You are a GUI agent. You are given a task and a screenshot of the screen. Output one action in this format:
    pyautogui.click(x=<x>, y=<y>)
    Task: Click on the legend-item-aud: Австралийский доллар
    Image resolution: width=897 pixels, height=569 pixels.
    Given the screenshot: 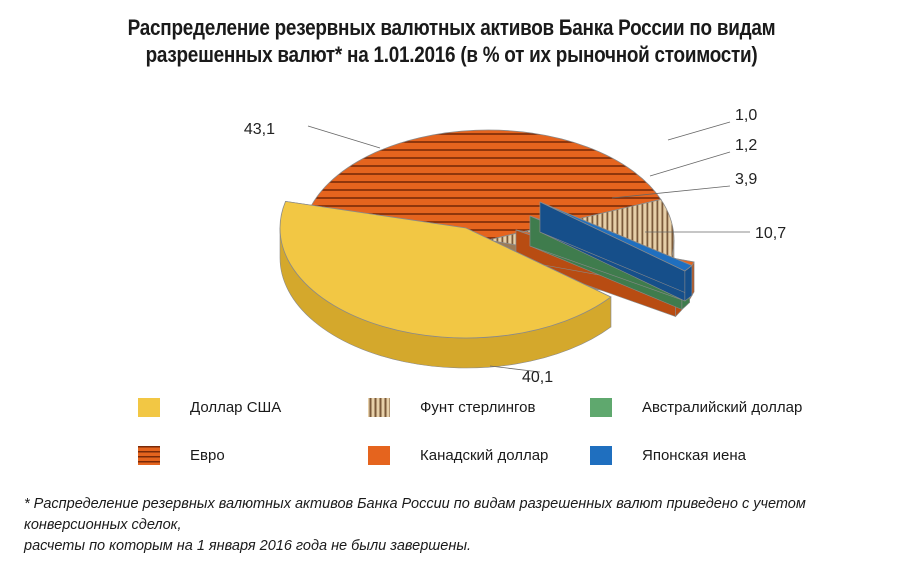 What is the action you would take?
    pyautogui.click(x=696, y=407)
    